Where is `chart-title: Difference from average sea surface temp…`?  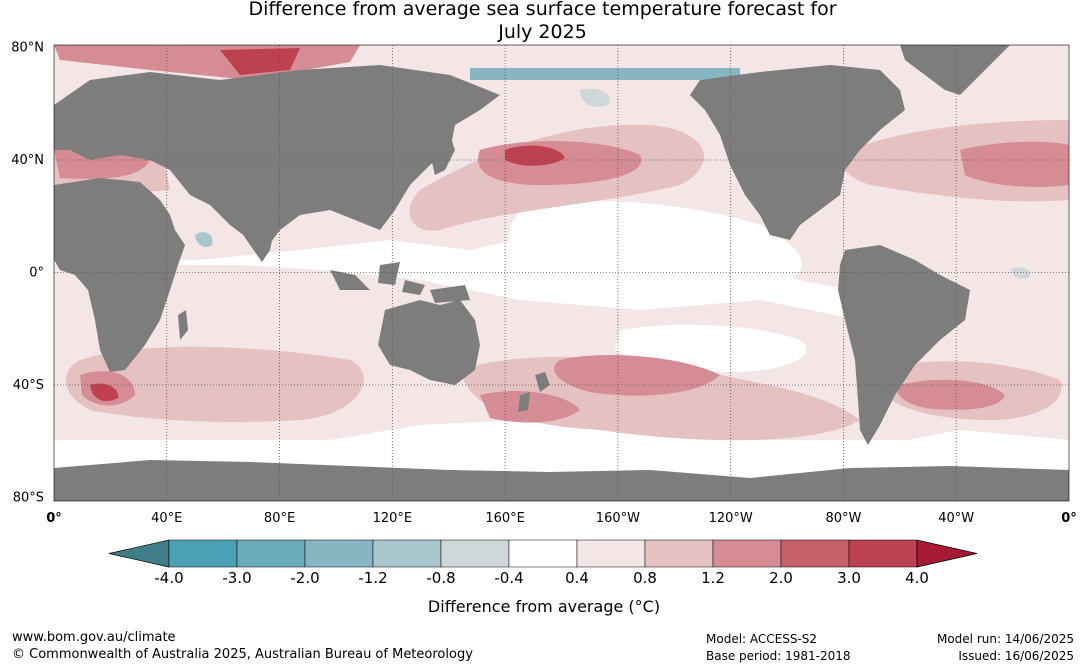
chart-title: Difference from average sea surface temp… is located at coordinates (542, 22).